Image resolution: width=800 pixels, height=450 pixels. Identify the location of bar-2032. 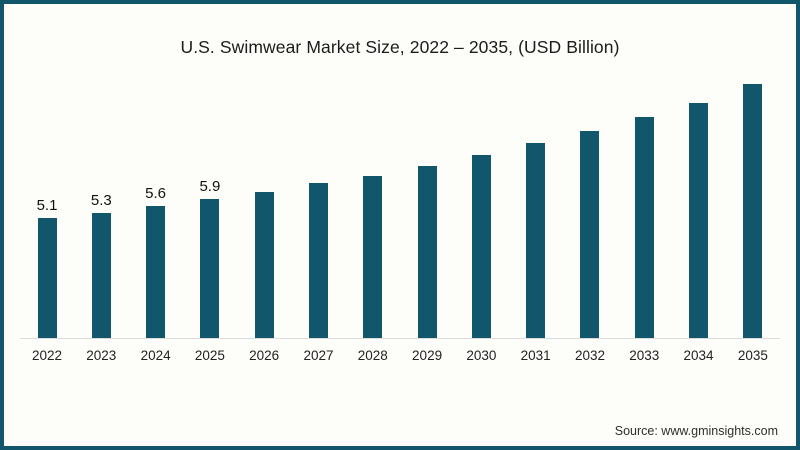
(590, 234).